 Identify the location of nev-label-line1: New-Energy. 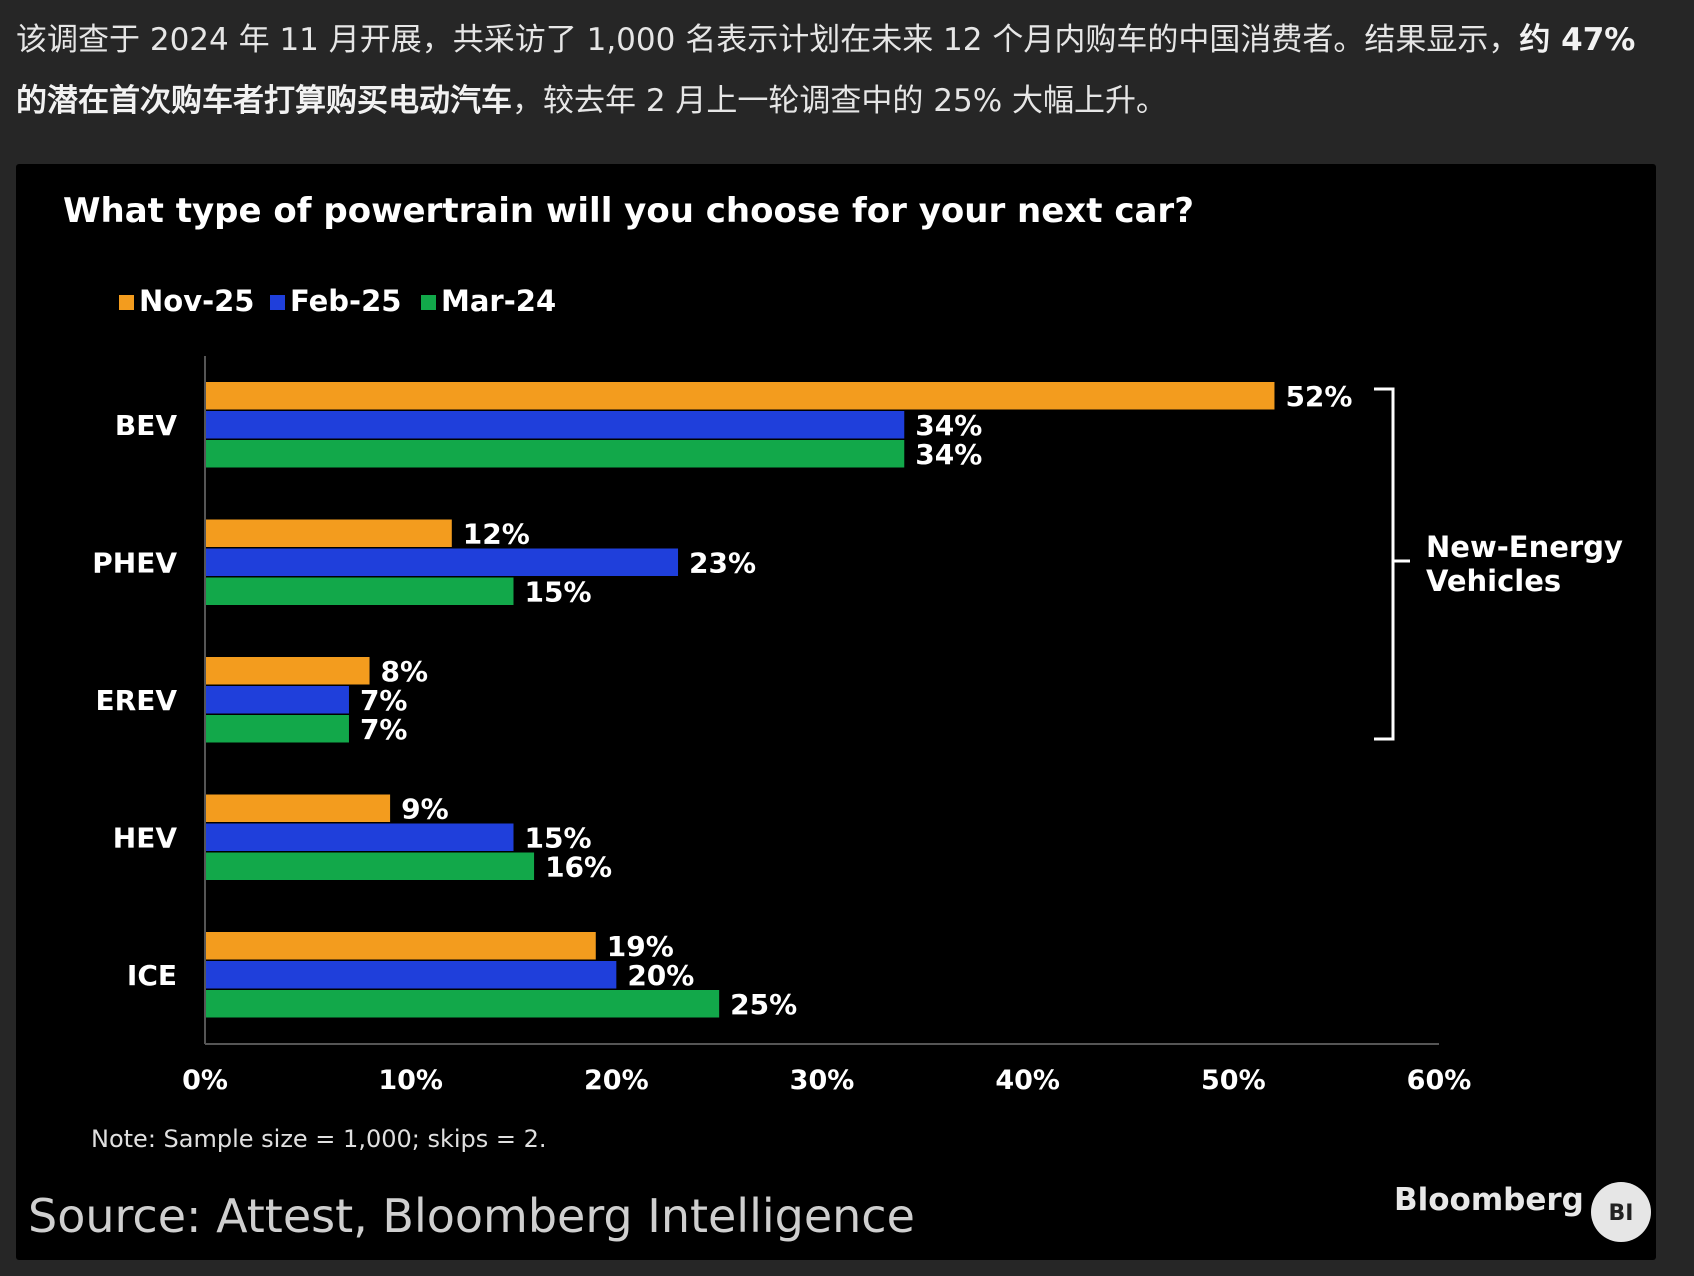
(1524, 547).